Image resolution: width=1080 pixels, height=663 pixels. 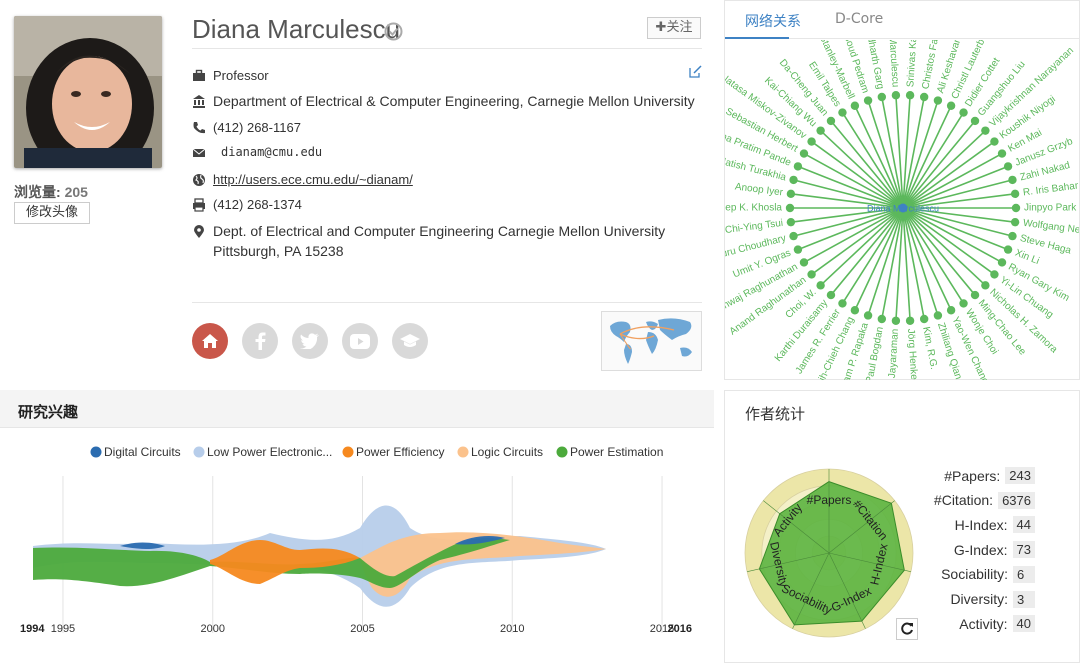 I want to click on legend-item: Logic Circuits, so click(x=507, y=452).